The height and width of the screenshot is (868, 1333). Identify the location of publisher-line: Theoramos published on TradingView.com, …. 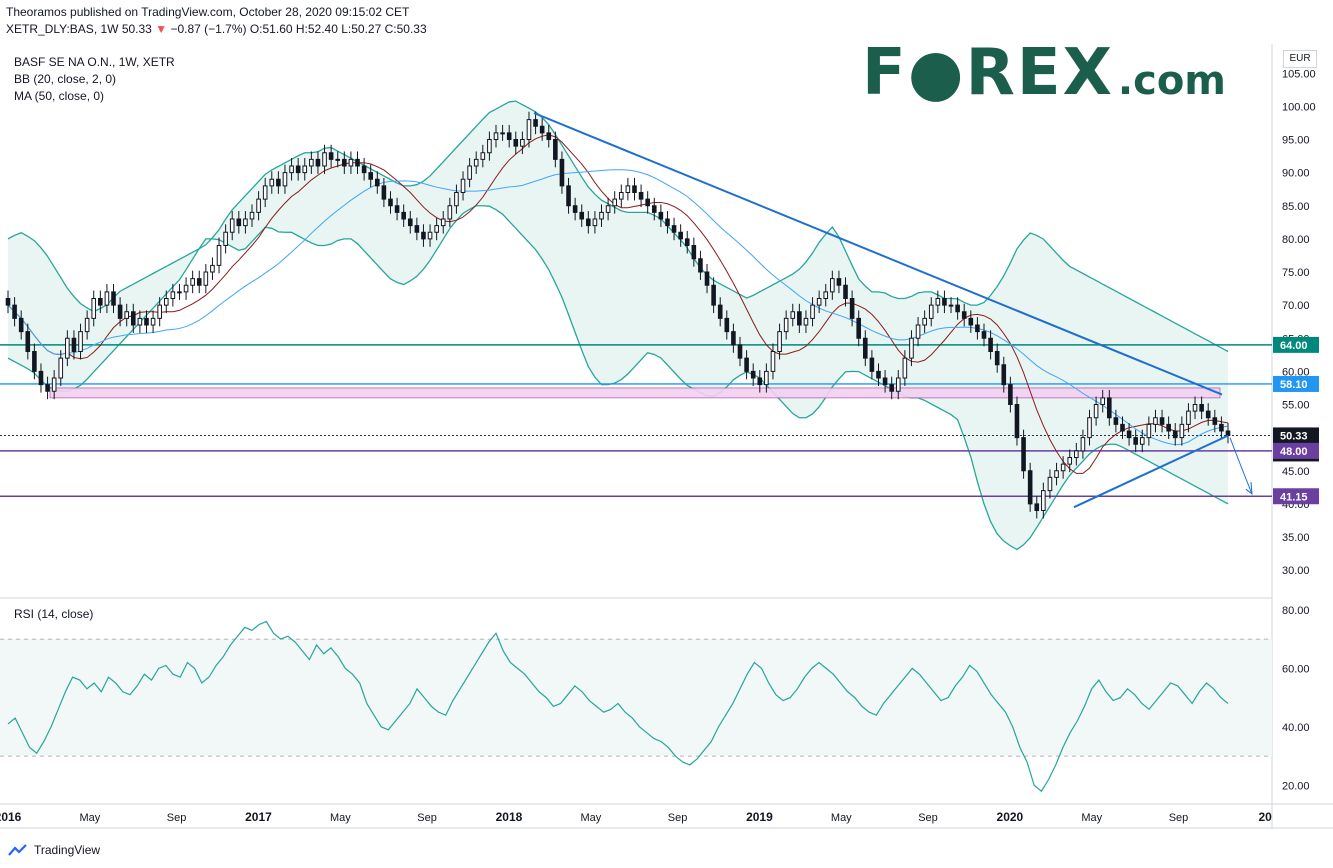
(208, 12).